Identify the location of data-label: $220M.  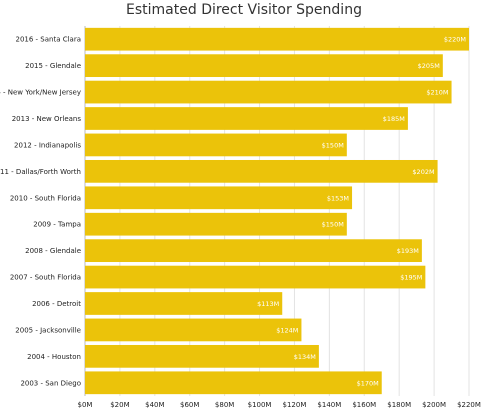
(455, 40).